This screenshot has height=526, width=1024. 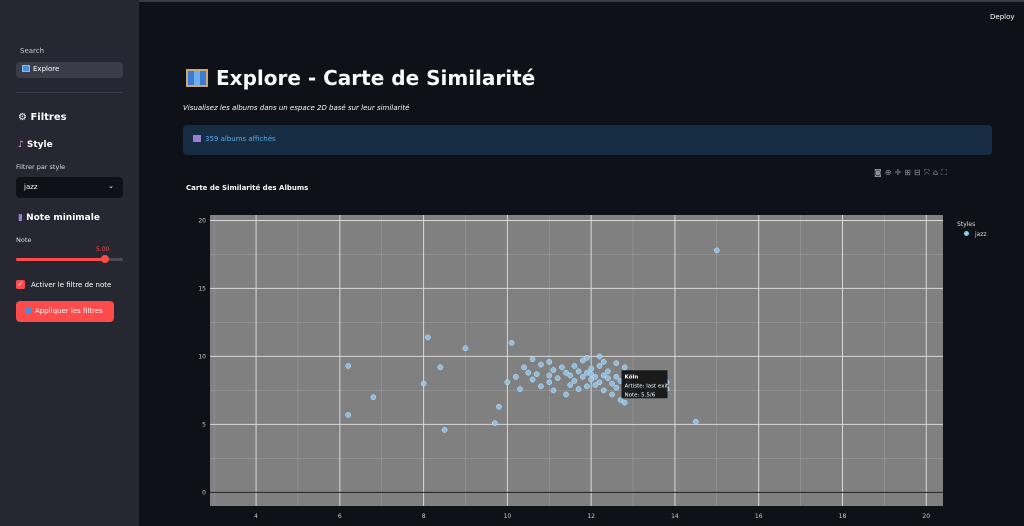 What do you see at coordinates (202, 356) in the screenshot?
I see `y-tick-label: 10` at bounding box center [202, 356].